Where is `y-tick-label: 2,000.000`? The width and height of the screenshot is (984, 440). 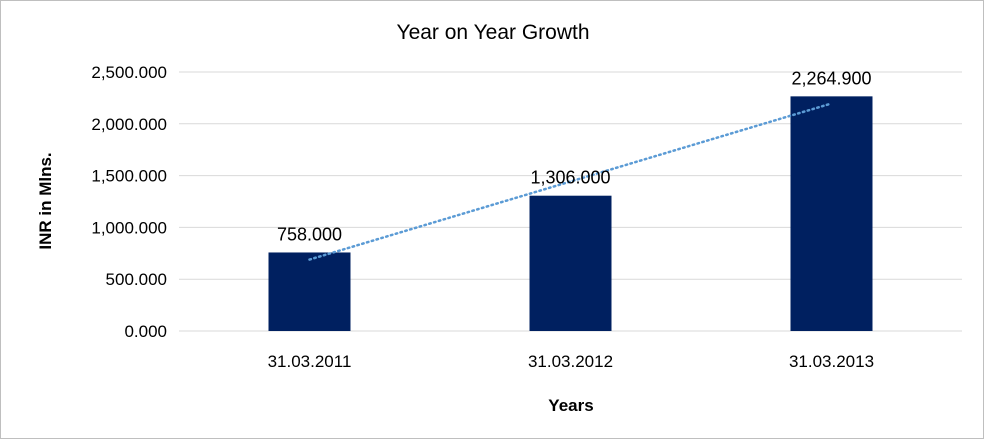 y-tick-label: 2,000.000 is located at coordinates (129, 124).